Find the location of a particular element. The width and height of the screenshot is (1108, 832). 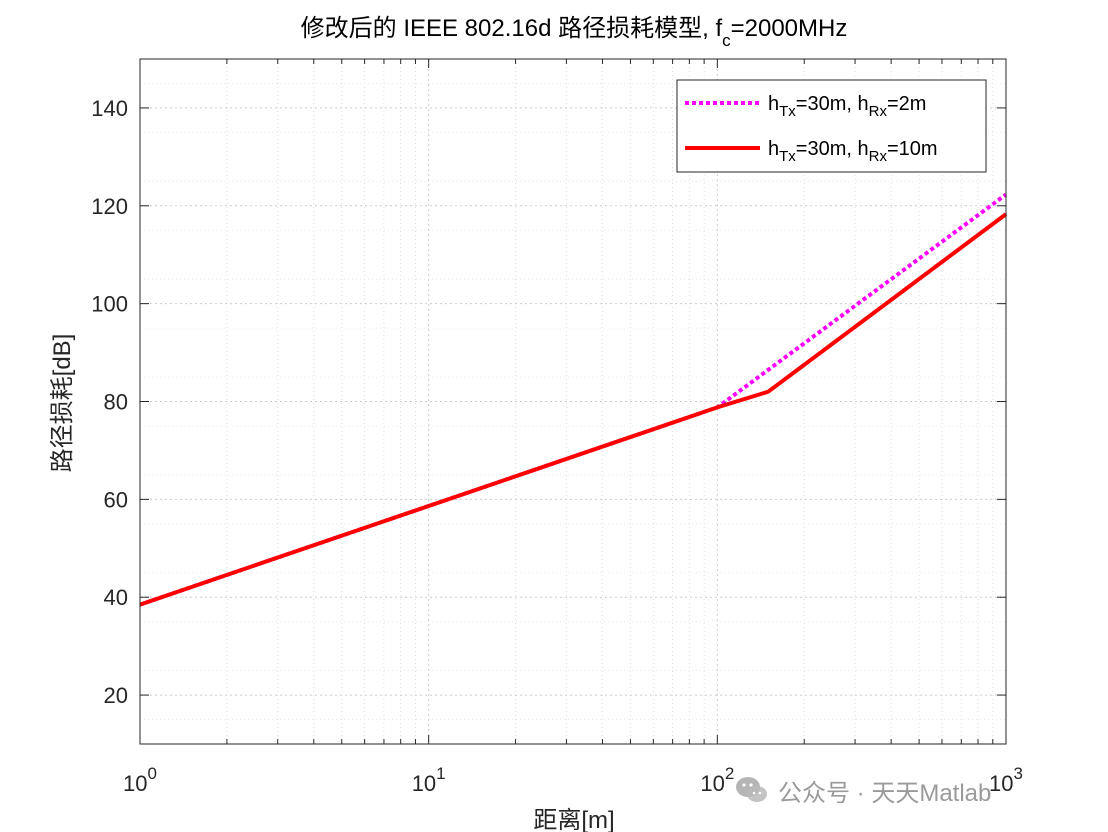

chart-title-tail: =2000MHz is located at coordinates (789, 28).